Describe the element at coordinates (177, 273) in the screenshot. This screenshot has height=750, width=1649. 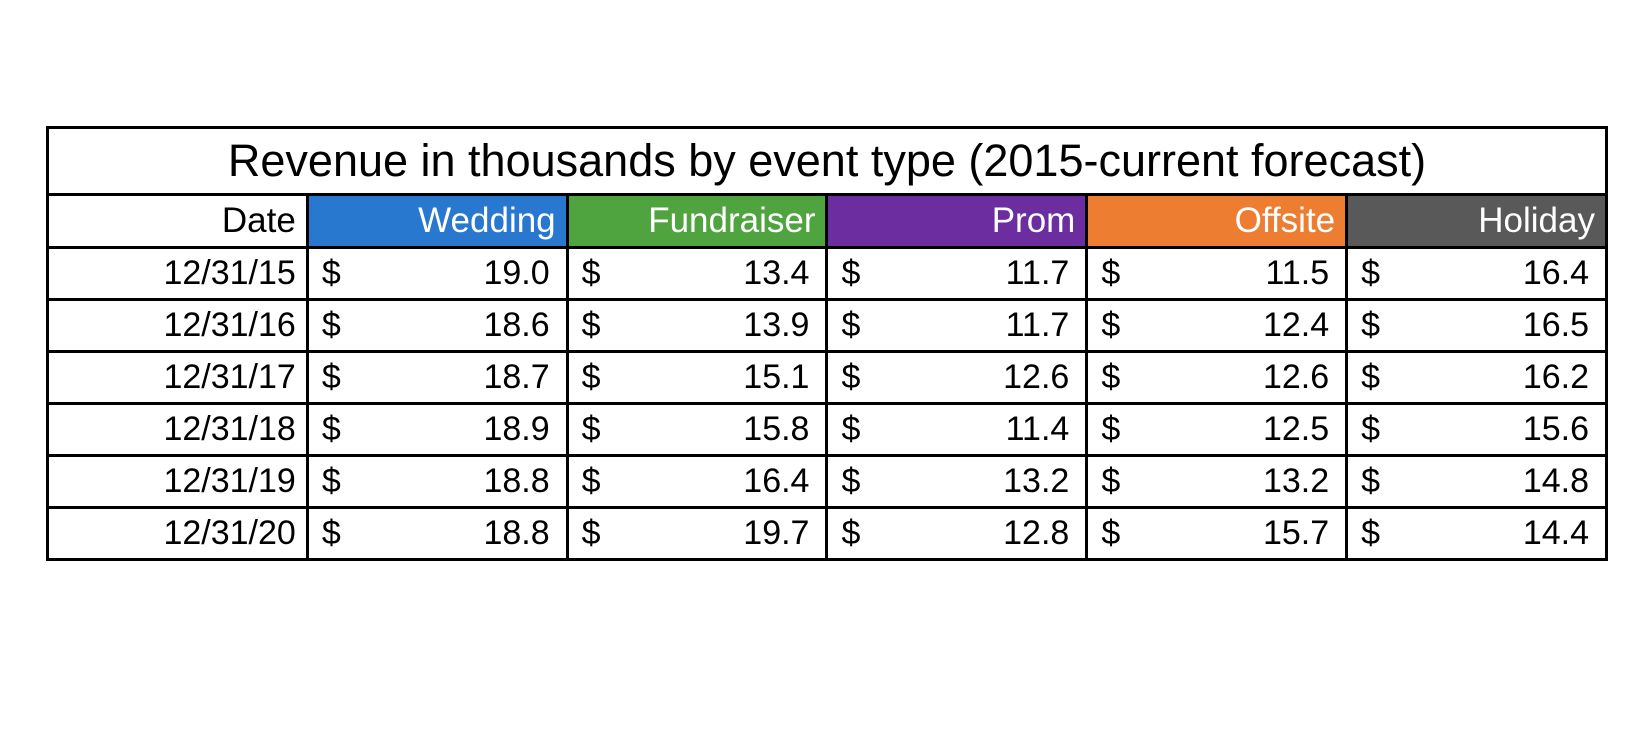
I see `date-cell: 12/31/15` at that location.